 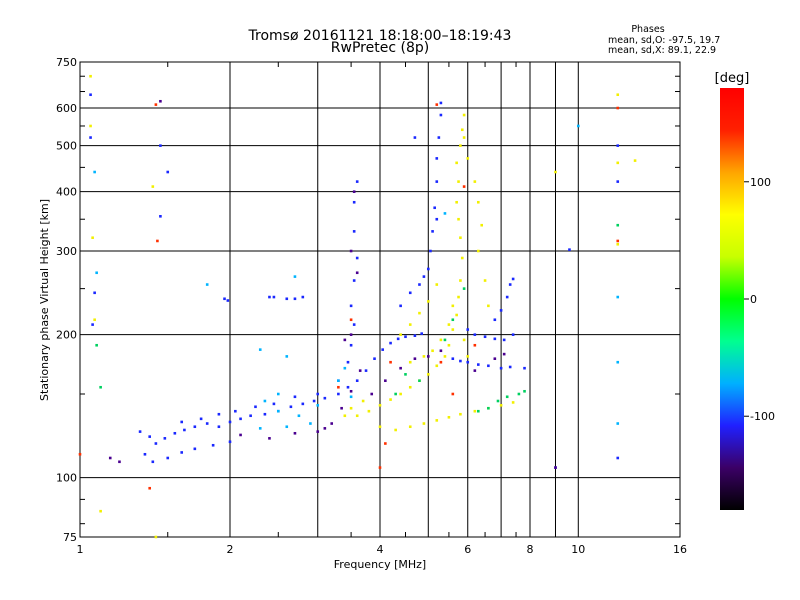 What do you see at coordinates (680, 549) in the screenshot?
I see `x-tick-label: 16` at bounding box center [680, 549].